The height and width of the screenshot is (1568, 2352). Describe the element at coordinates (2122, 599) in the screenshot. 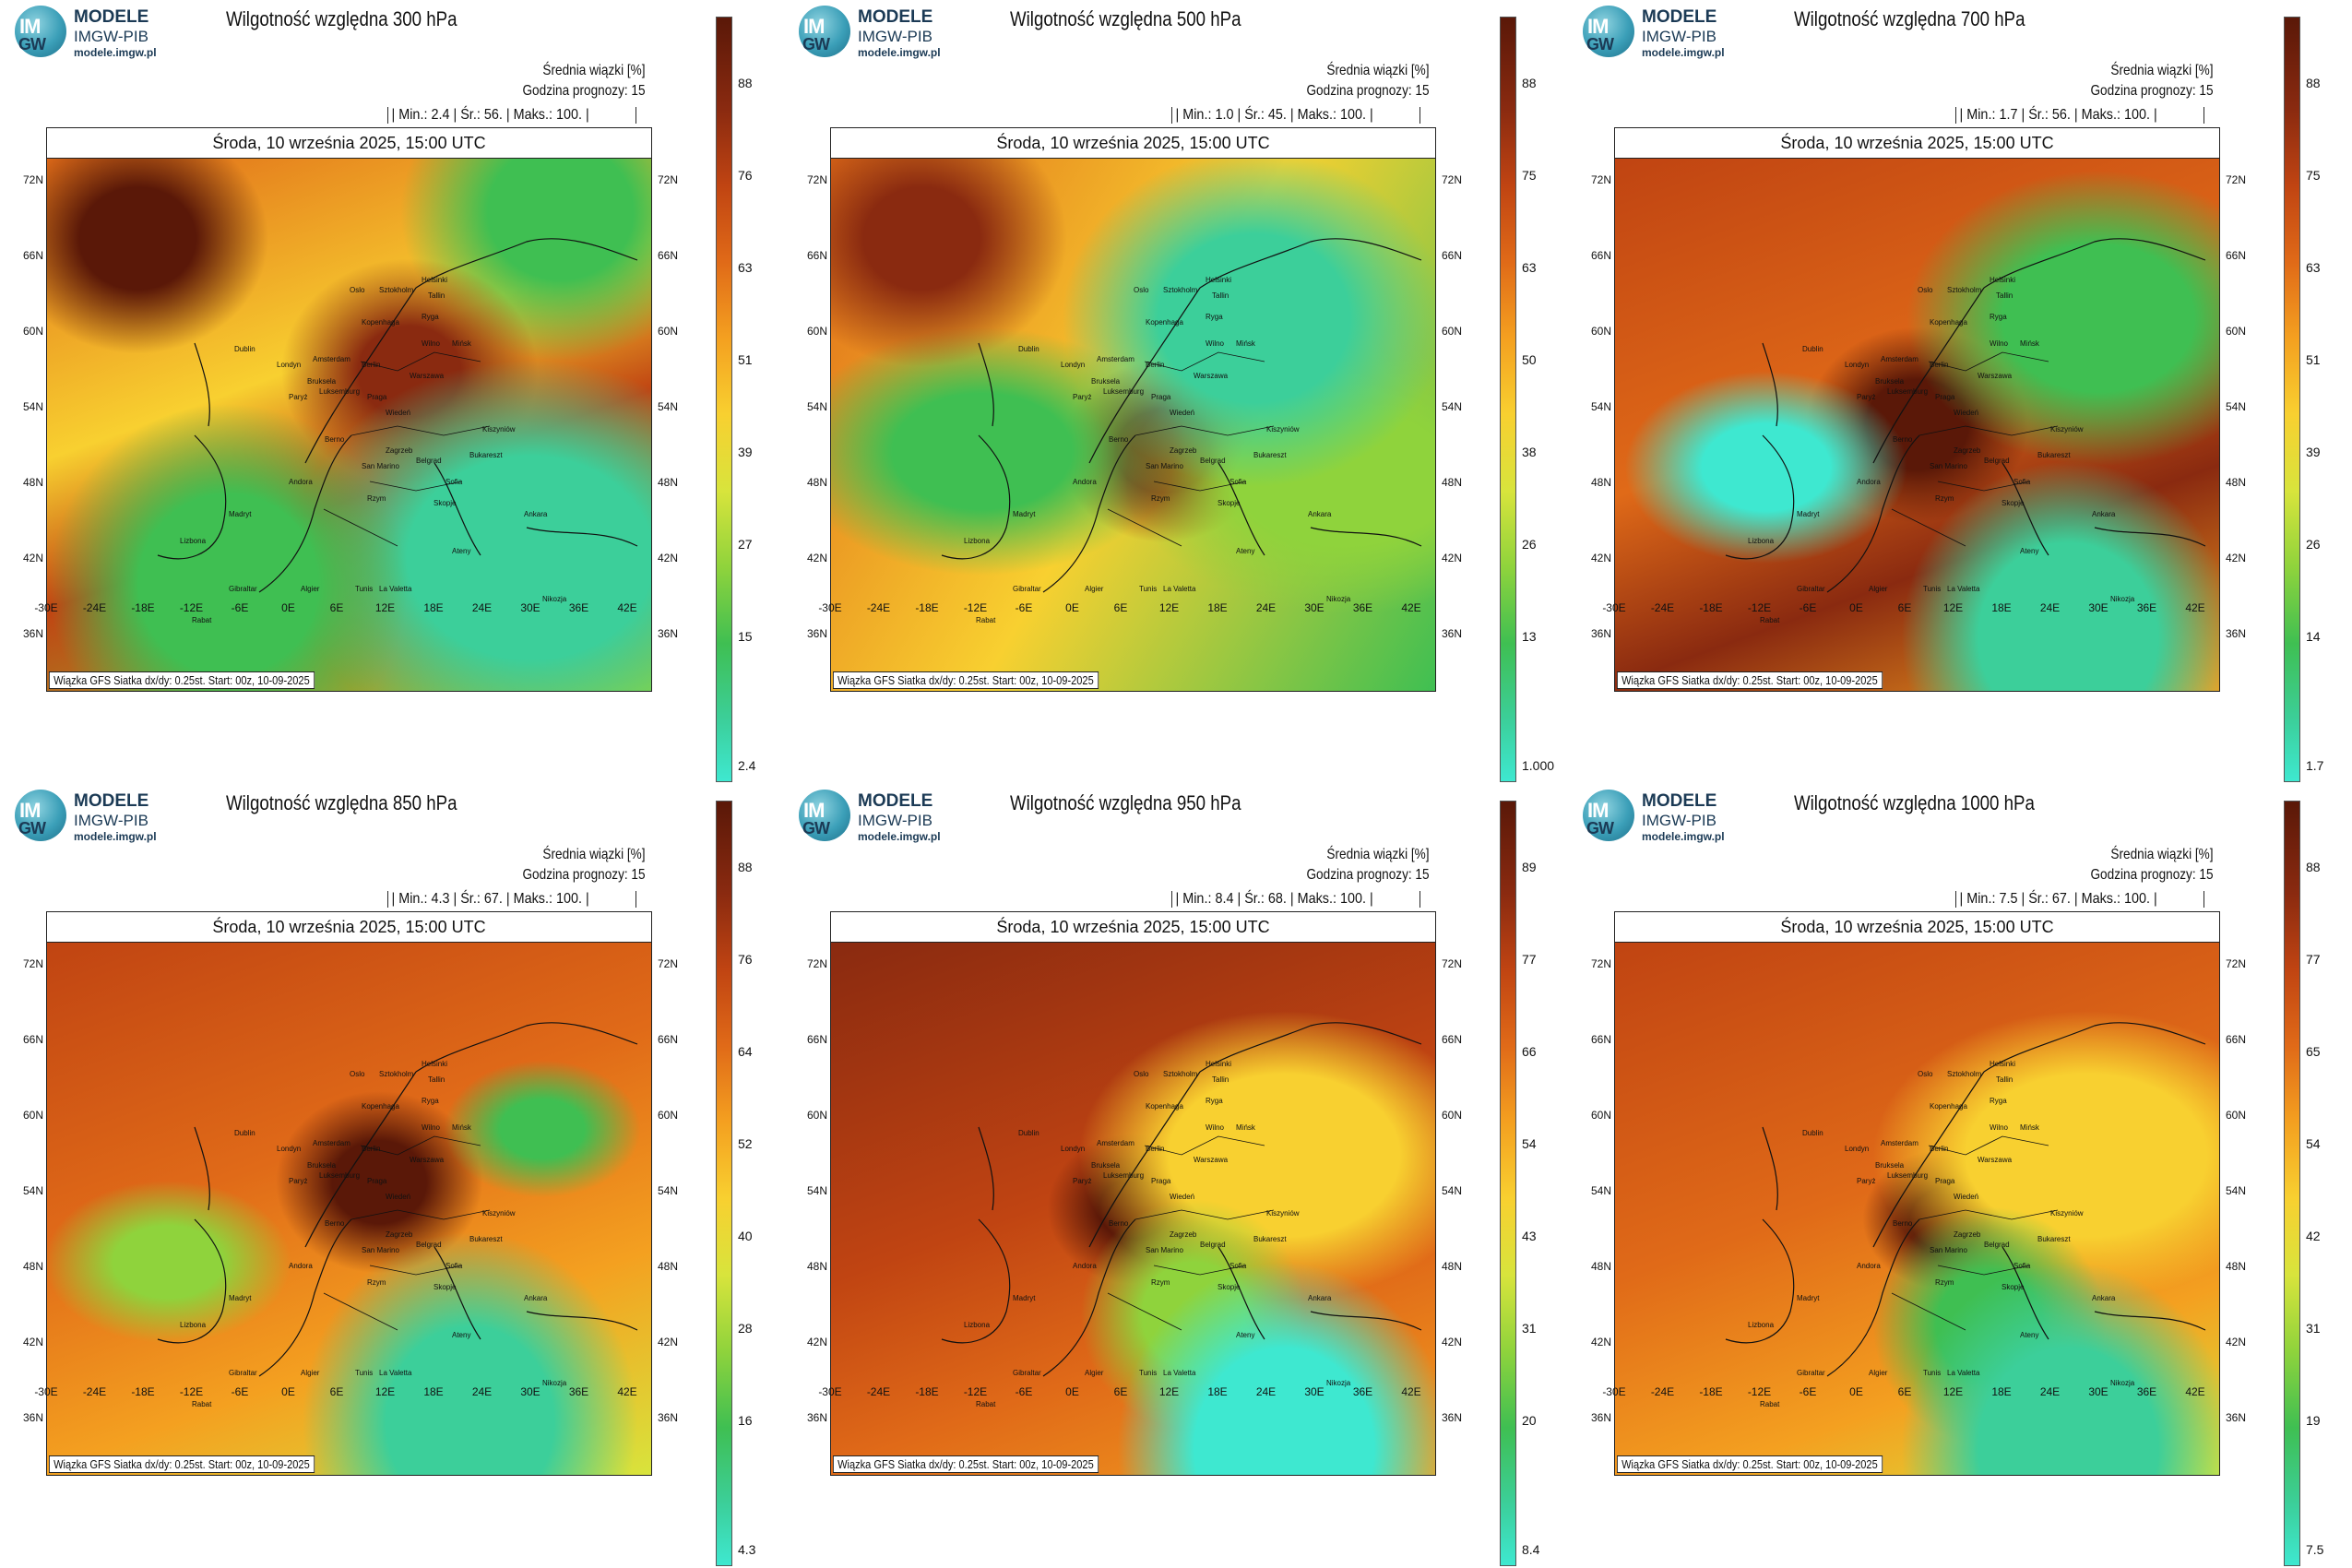

I see `city-label: Nikozja` at that location.